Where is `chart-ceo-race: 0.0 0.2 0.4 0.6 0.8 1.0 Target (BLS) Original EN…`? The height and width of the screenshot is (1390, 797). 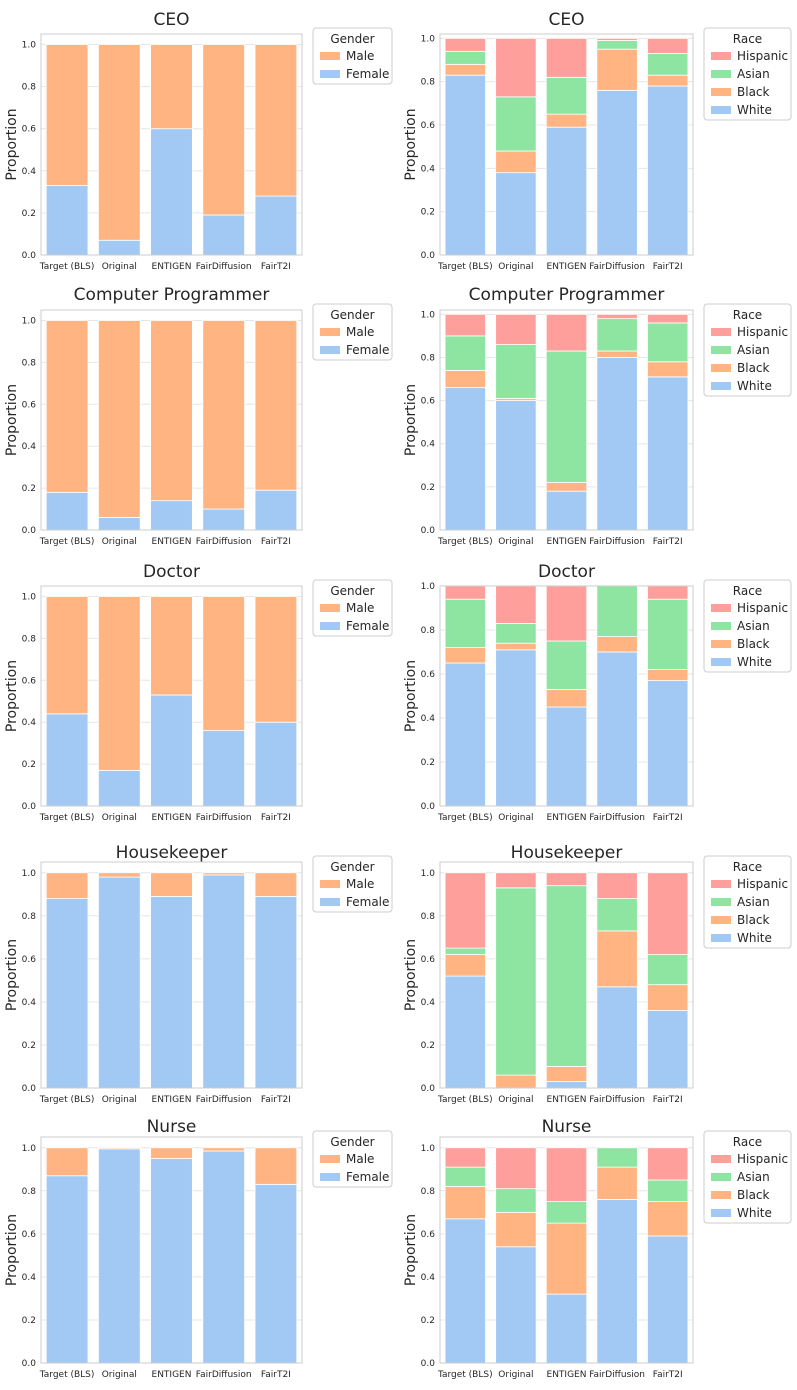 chart-ceo-race: 0.0 0.2 0.4 0.6 0.8 1.0 Target (BLS) Original EN… is located at coordinates (597, 141).